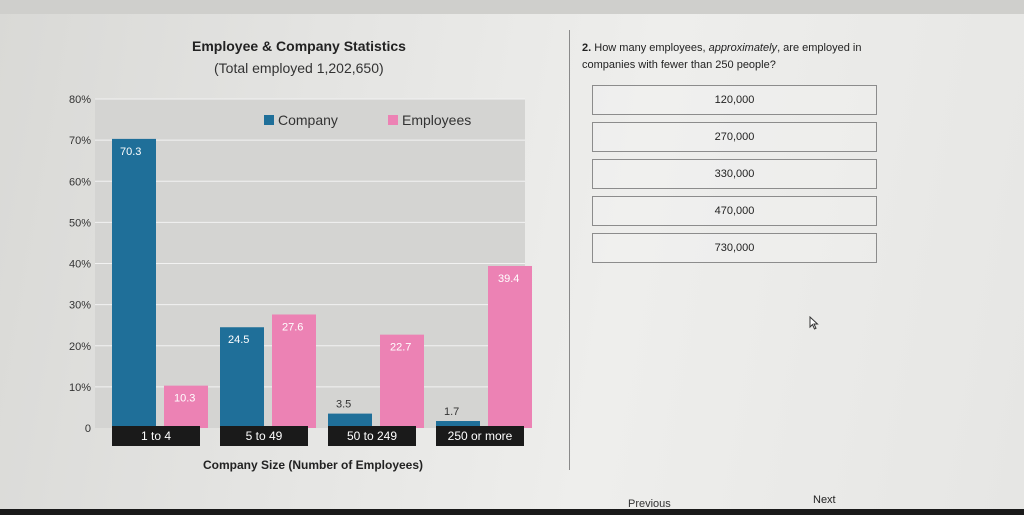 This screenshot has width=1024, height=515. What do you see at coordinates (512, 512) in the screenshot?
I see `bottom-bar` at bounding box center [512, 512].